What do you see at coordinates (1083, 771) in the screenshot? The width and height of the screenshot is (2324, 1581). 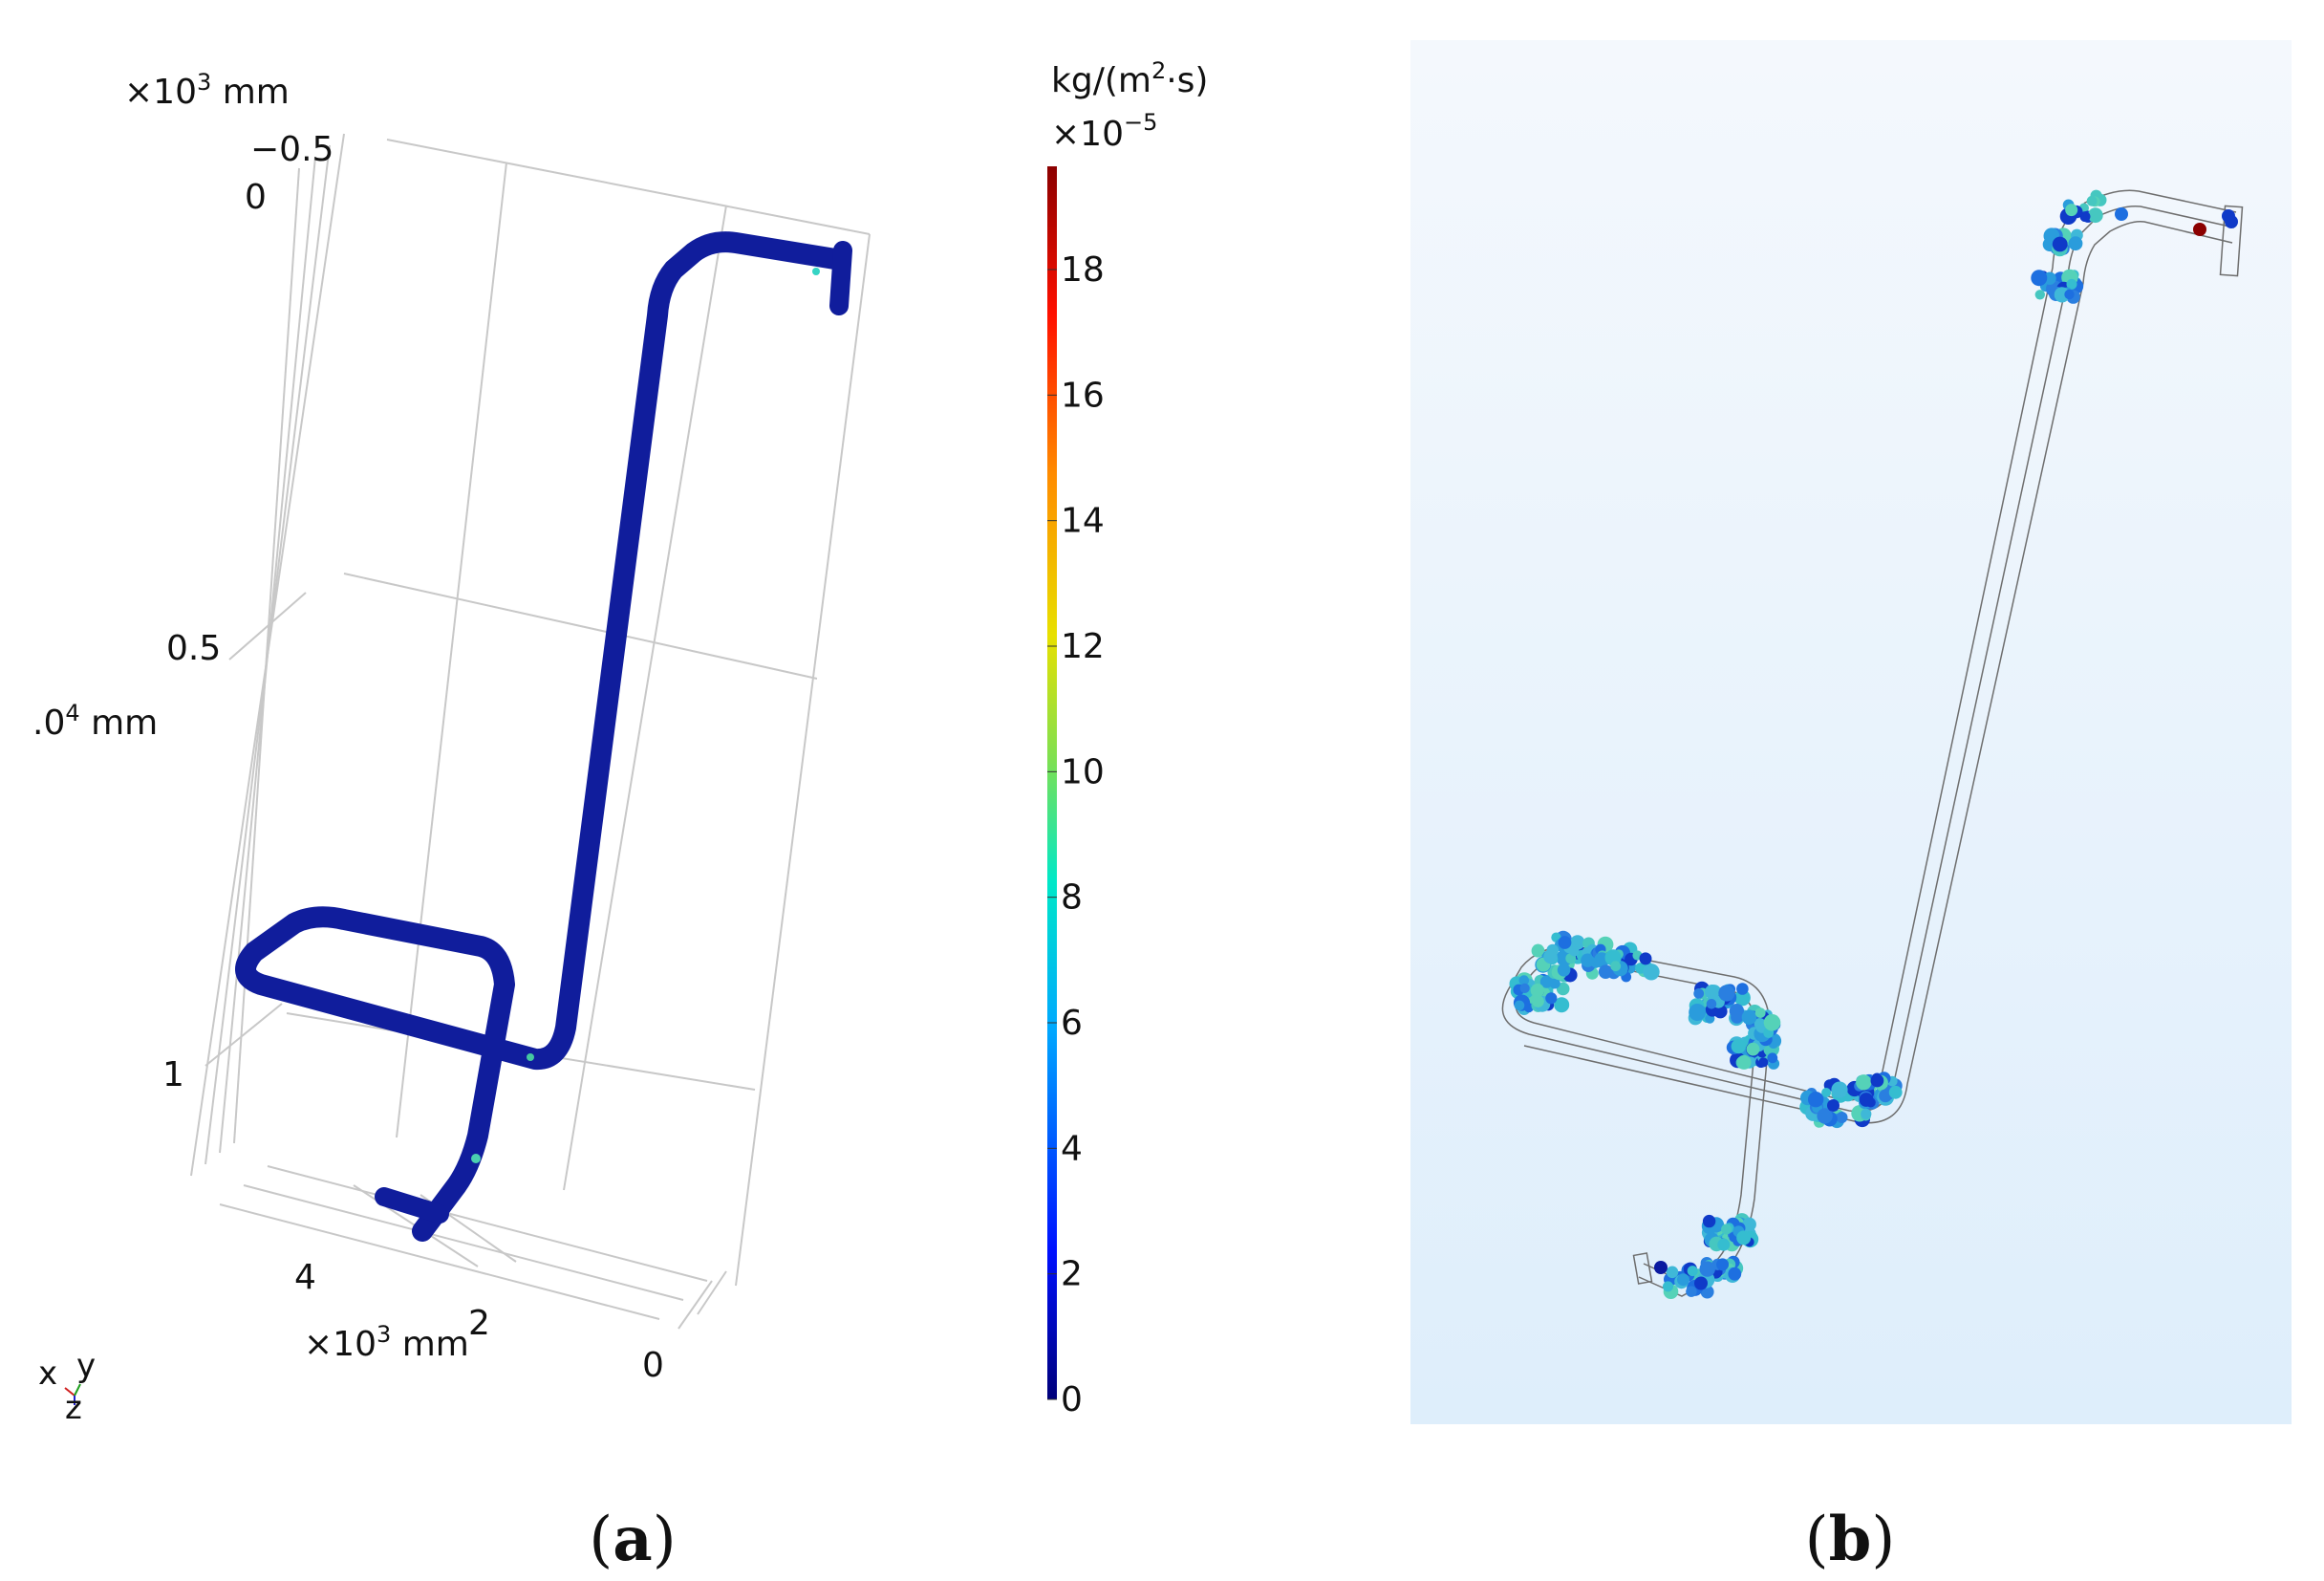 I see `colorbar-tick-label: 10` at bounding box center [1083, 771].